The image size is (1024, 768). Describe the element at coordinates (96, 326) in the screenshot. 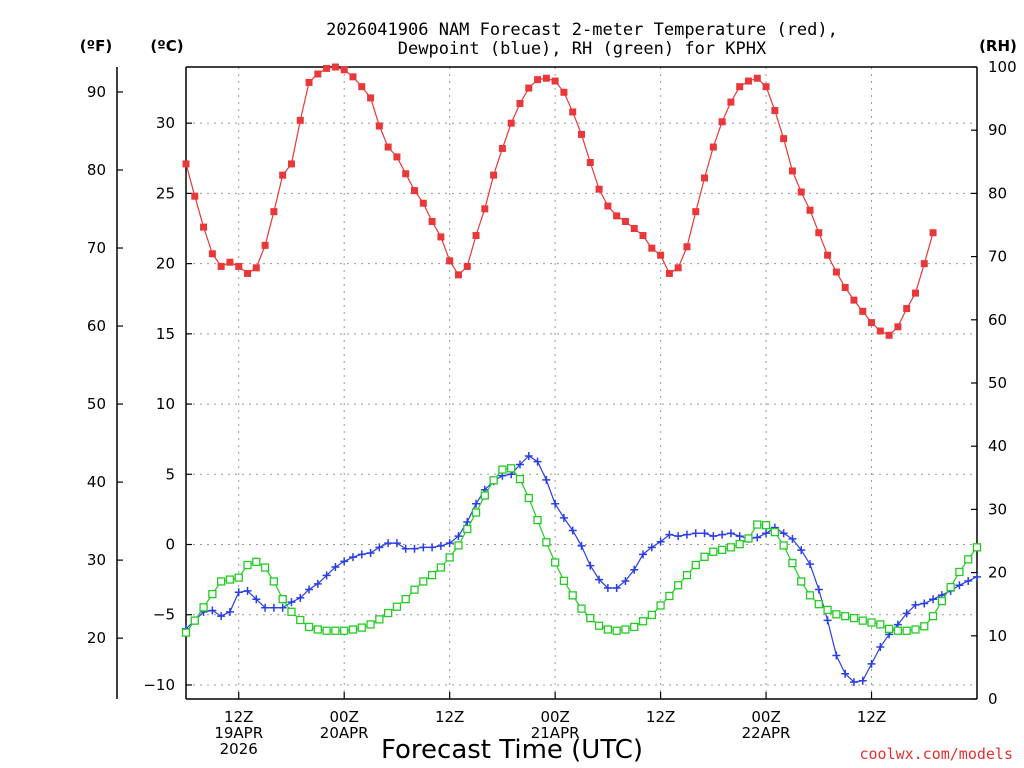

I see `fahrenheit-tick-label-3: 60` at that location.